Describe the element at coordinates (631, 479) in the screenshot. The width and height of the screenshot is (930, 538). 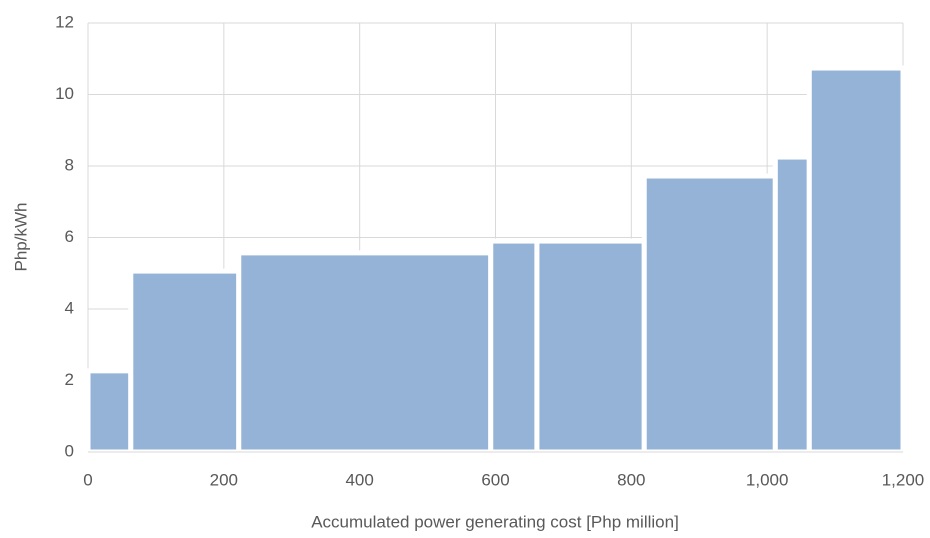
I see `x-tick-label: 800` at that location.